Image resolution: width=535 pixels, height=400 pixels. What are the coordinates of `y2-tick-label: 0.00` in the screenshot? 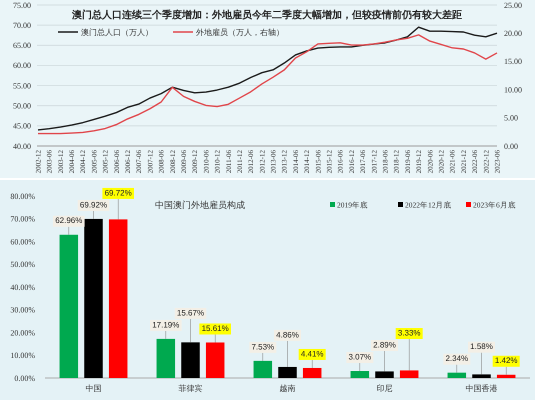 It's located at (511, 146).